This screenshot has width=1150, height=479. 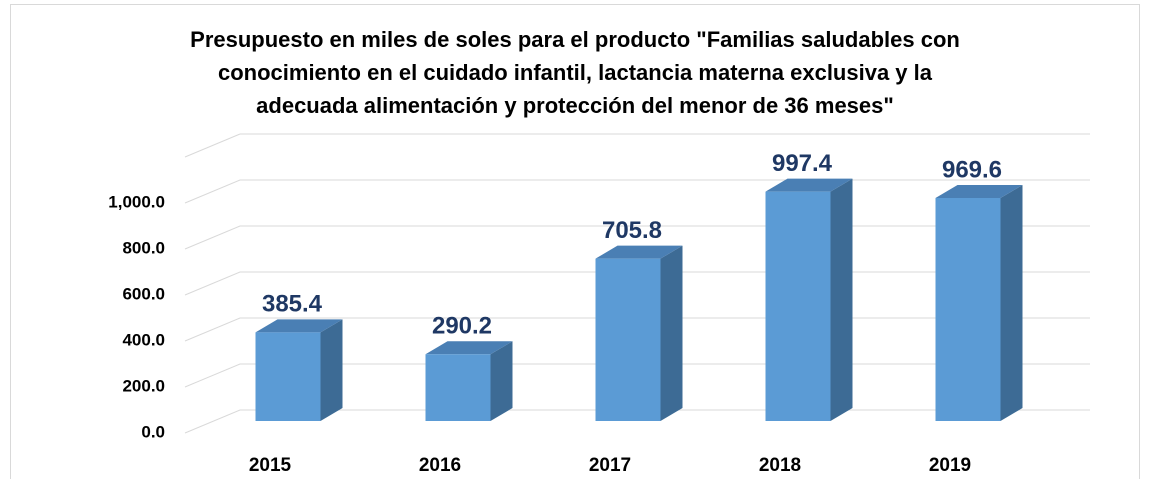 What do you see at coordinates (632, 230) in the screenshot?
I see `value-label: 705.8` at bounding box center [632, 230].